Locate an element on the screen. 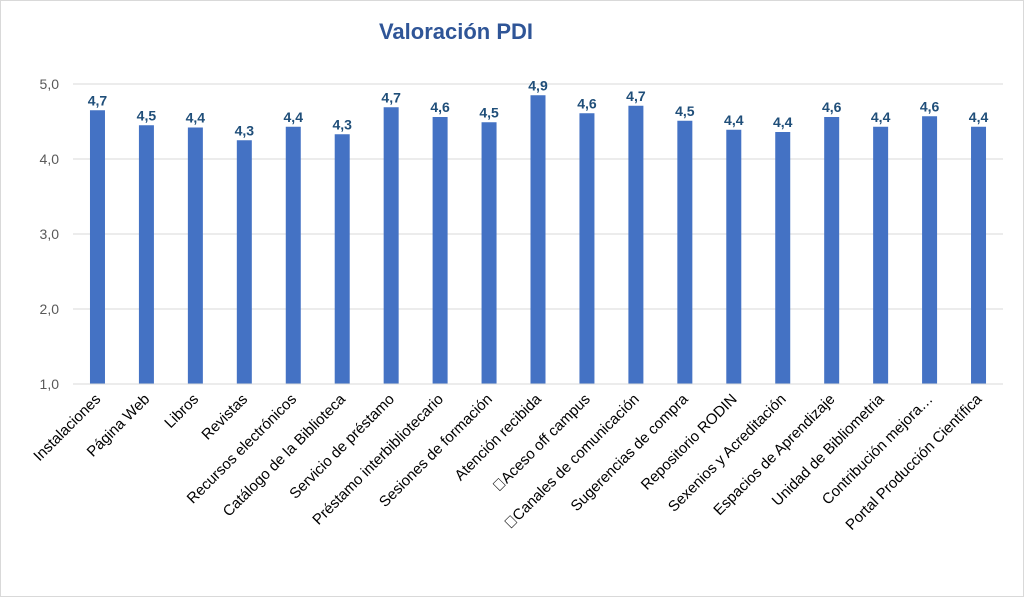  y-tick-label: 1,0 is located at coordinates (50, 384).